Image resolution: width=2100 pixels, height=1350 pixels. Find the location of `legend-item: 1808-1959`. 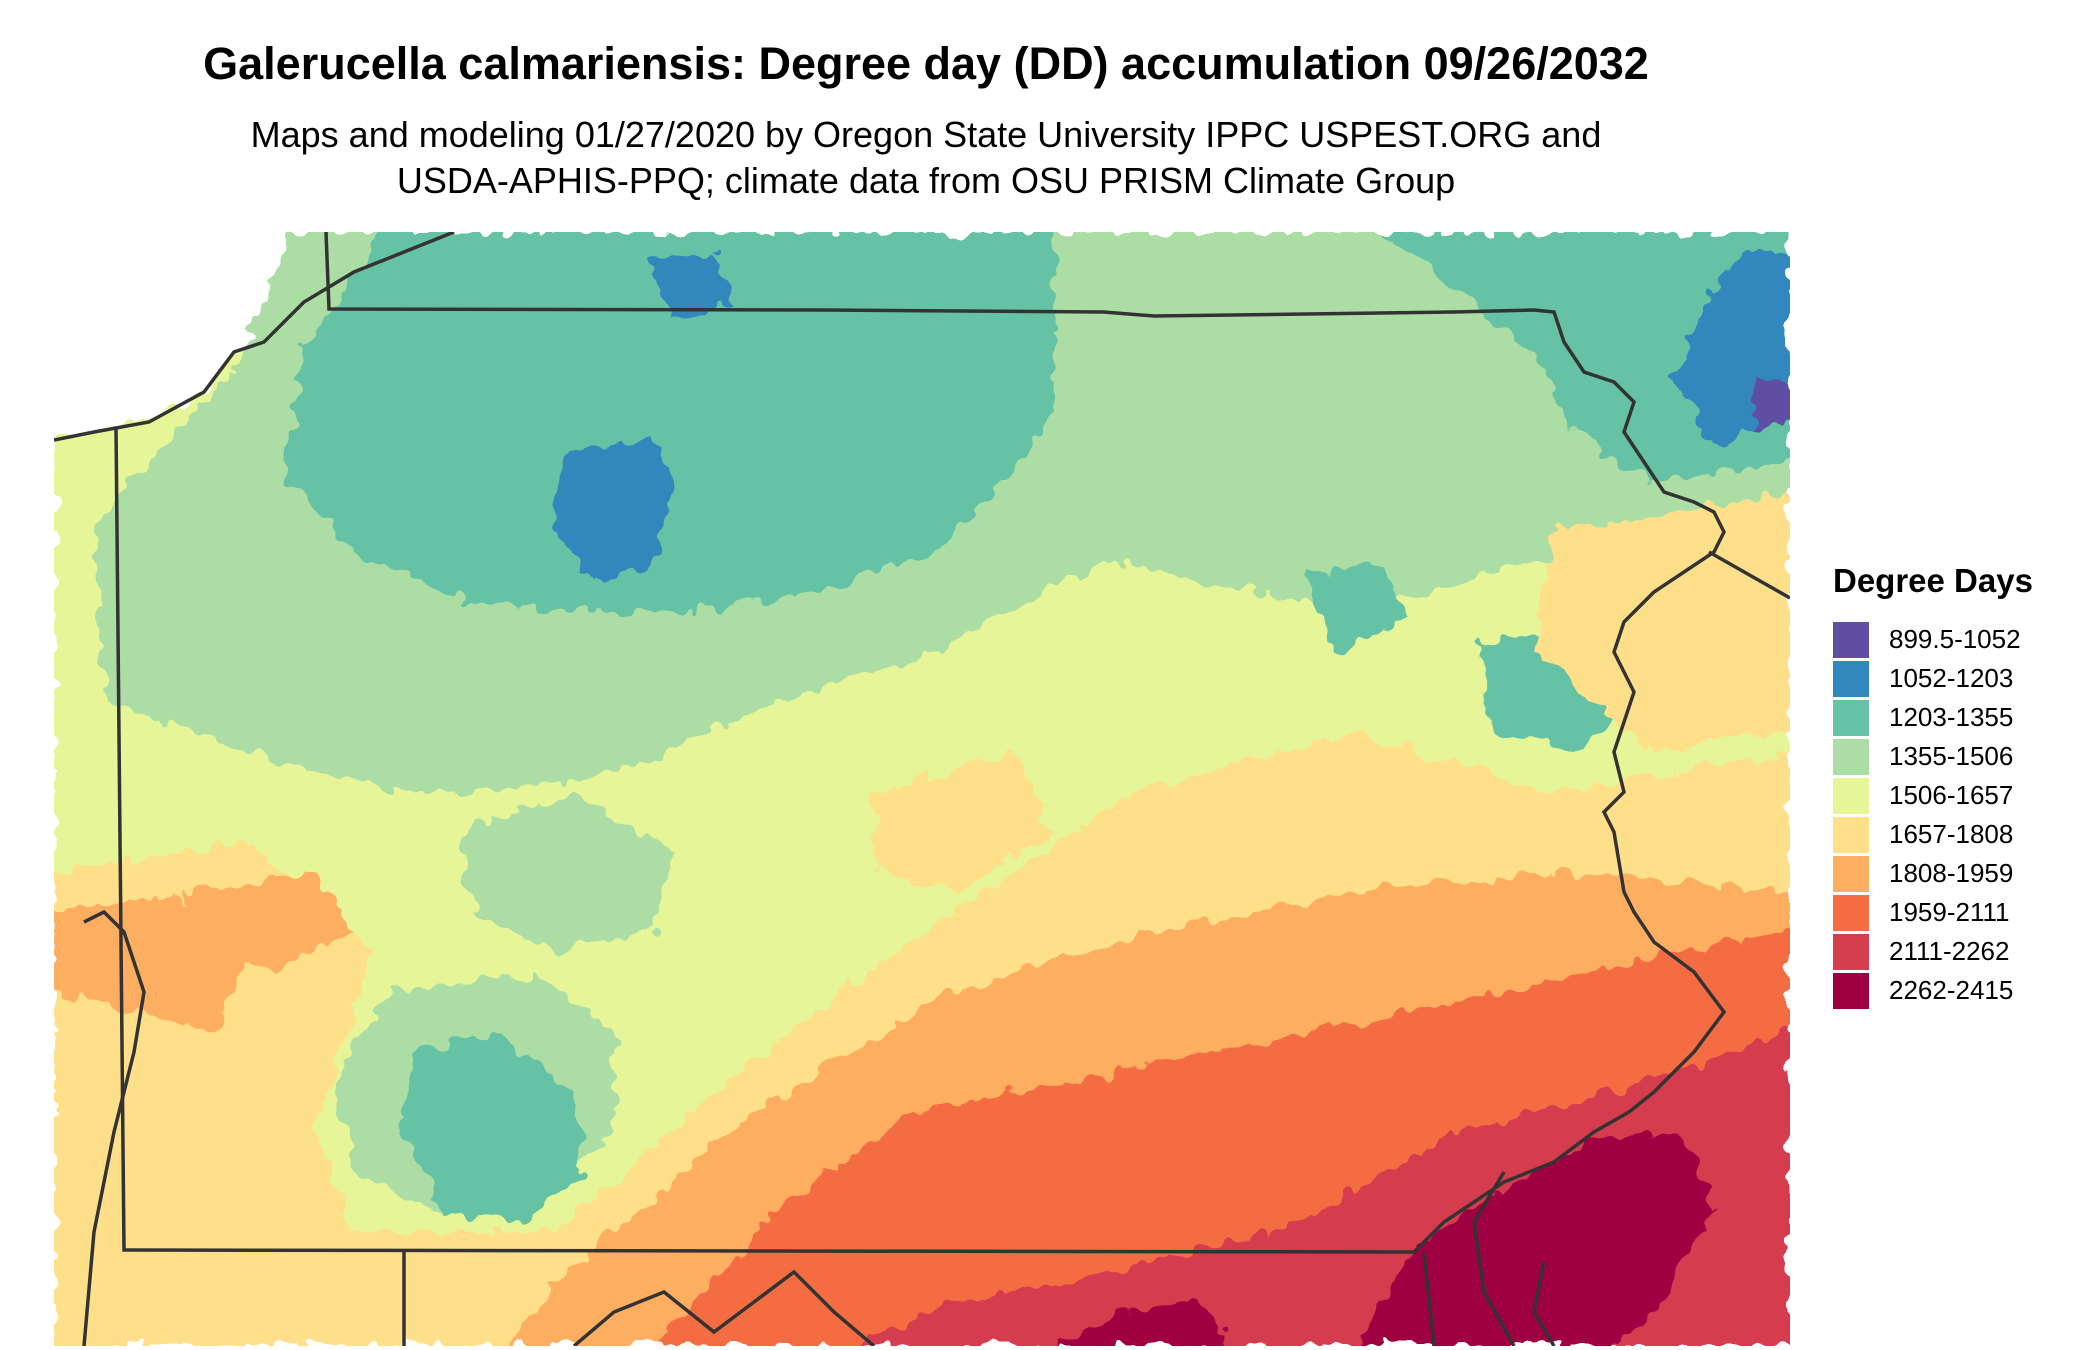

legend-item: 1808-1959 is located at coordinates (1963, 873).